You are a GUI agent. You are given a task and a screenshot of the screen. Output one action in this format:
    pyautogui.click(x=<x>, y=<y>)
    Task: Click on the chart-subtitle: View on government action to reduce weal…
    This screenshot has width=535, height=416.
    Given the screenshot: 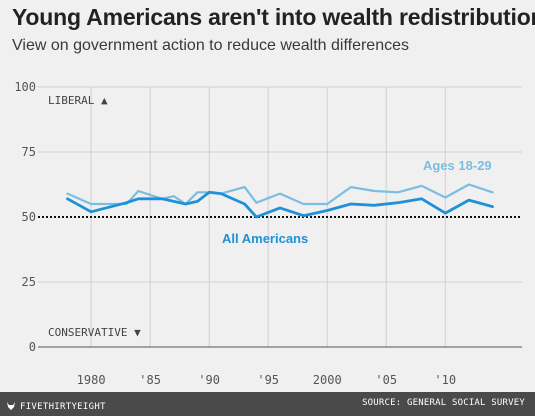 What is the action you would take?
    pyautogui.click(x=210, y=45)
    